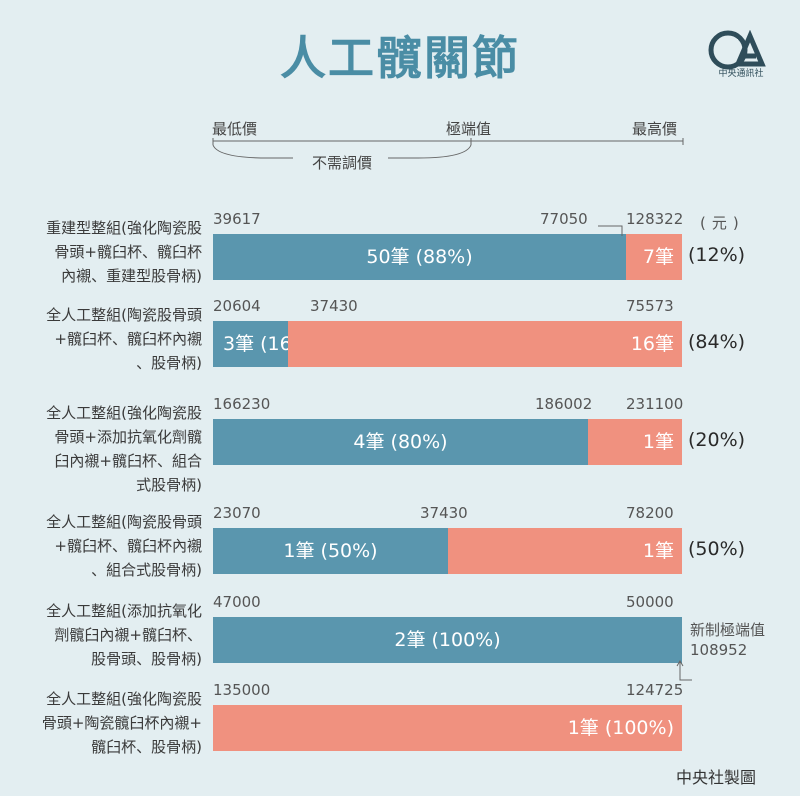 This screenshot has width=800, height=796. What do you see at coordinates (146, 747) in the screenshot?
I see `category-label-line: 髖臼杯、股骨柄)` at bounding box center [146, 747].